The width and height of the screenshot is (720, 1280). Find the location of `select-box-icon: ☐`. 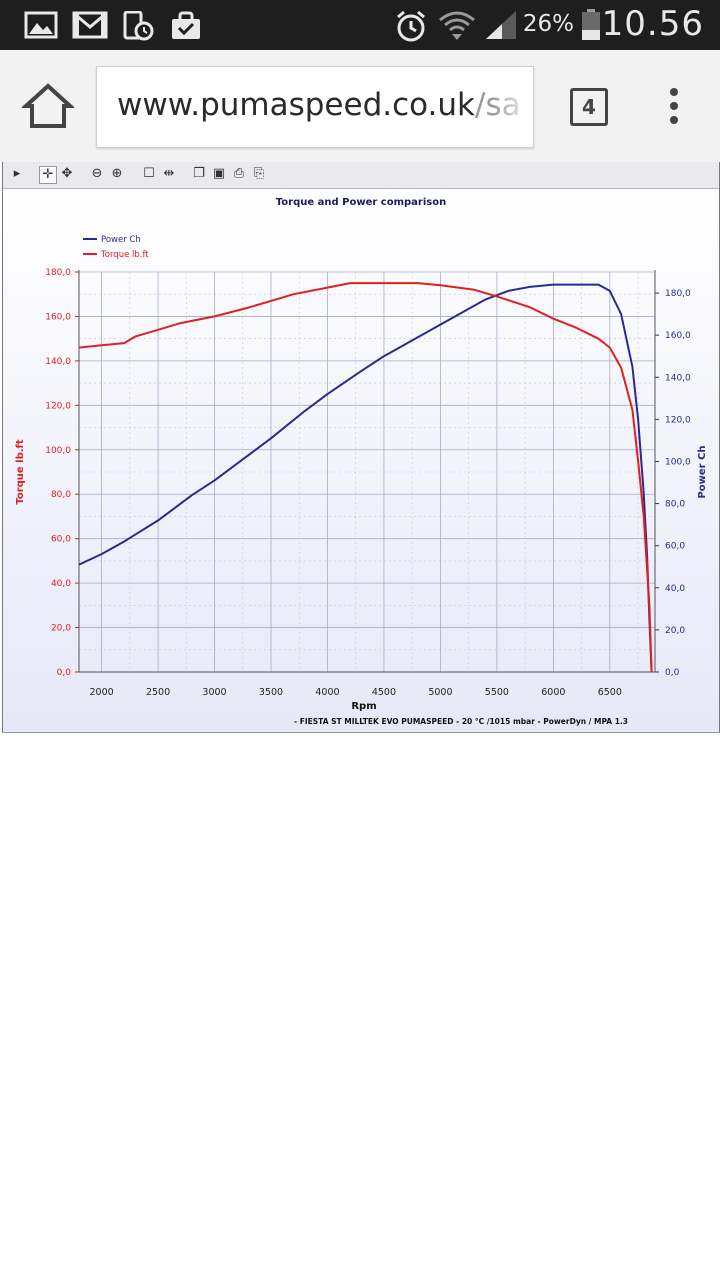

select-box-icon: ☐ is located at coordinates (149, 173).